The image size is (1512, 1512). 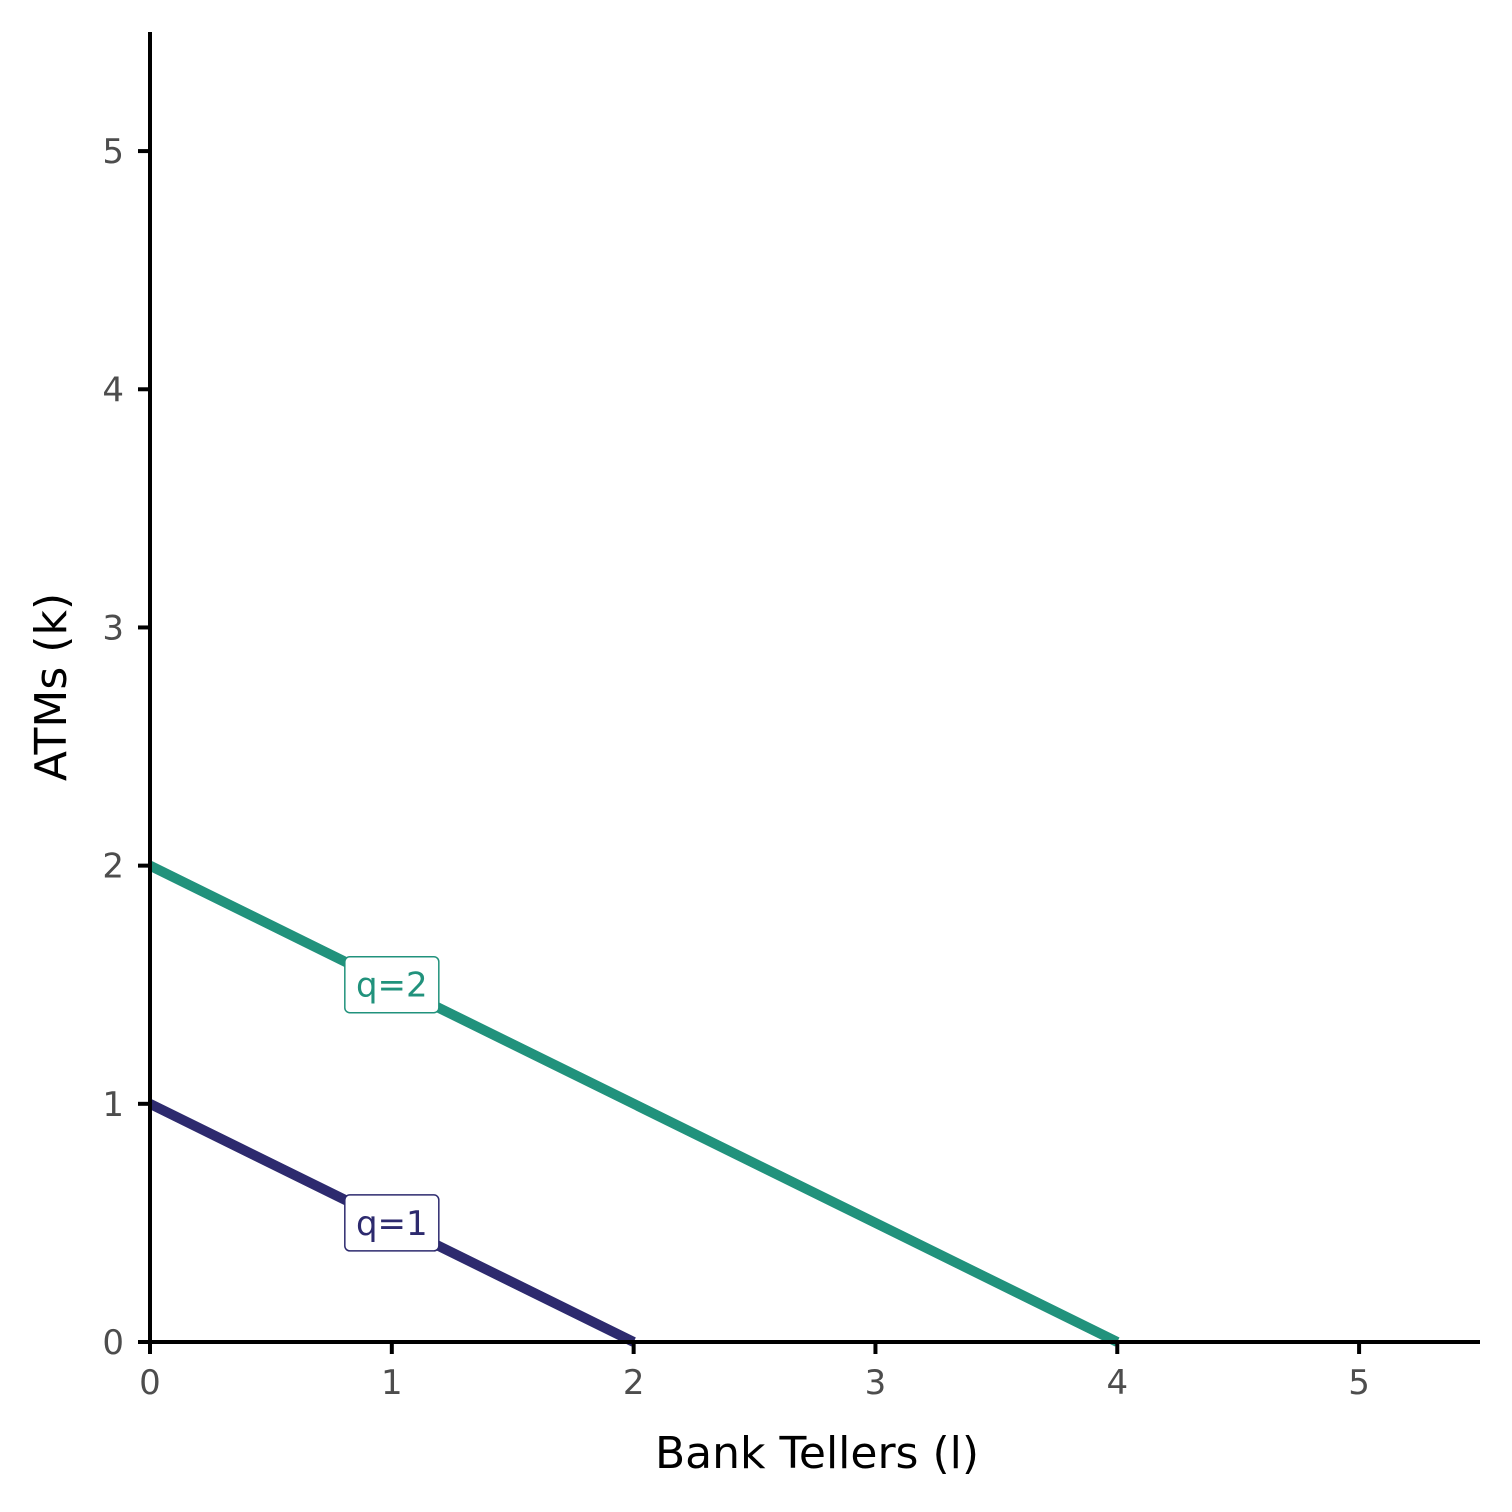 I want to click on y-tick-label: 4, so click(x=113, y=390).